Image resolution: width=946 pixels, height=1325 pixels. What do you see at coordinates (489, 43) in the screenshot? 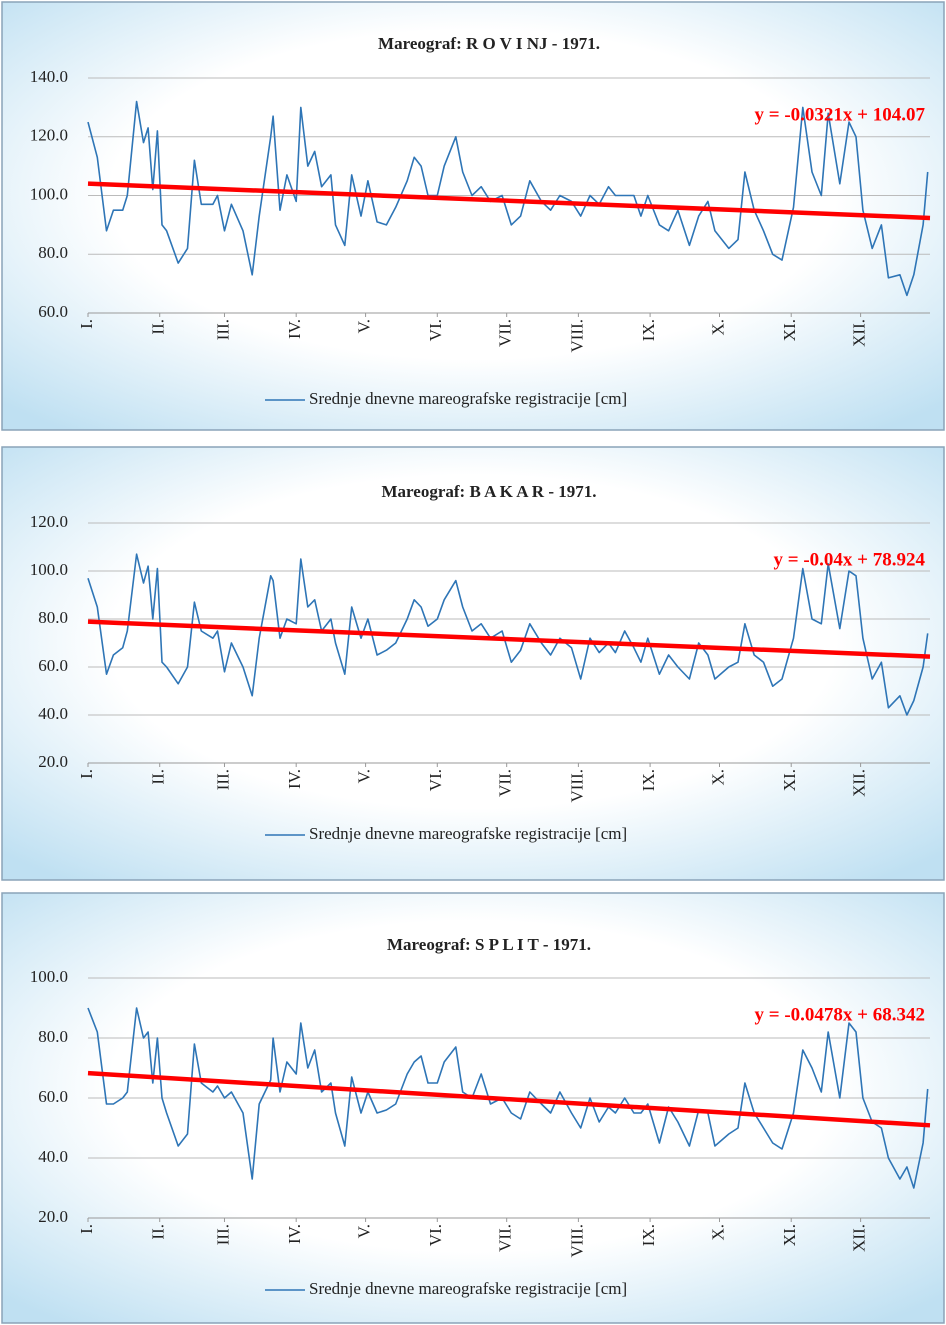
I see `chart-title: Mareograf: R O V I NJ - 1971.` at bounding box center [489, 43].